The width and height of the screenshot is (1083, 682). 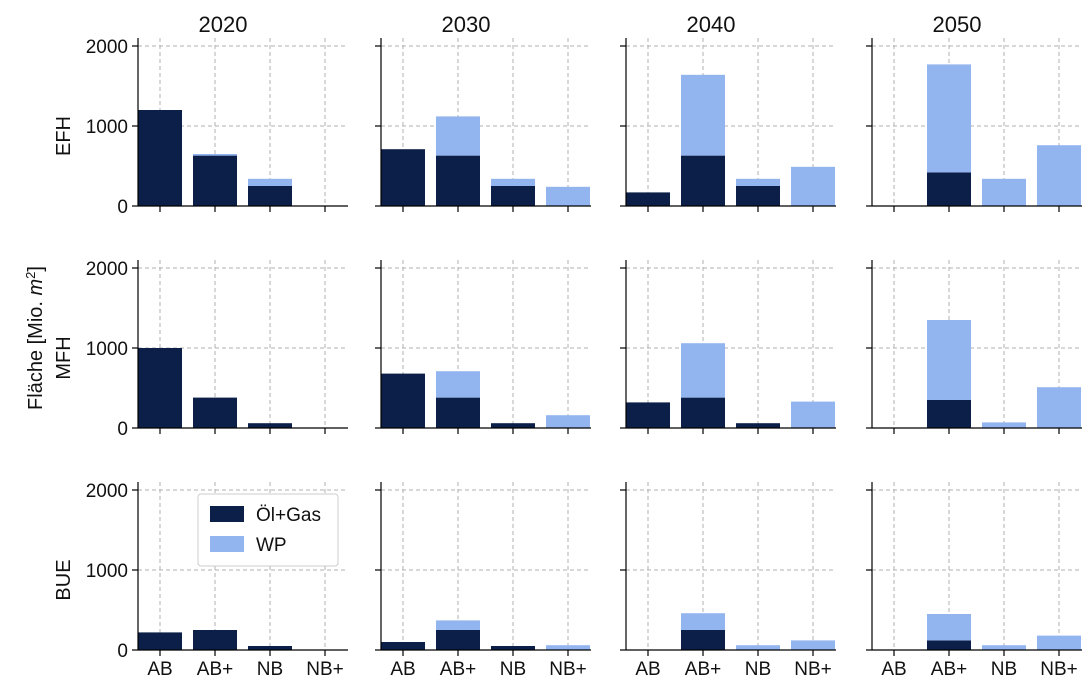 I want to click on row-label-BUE: BUE, so click(x=64, y=579).